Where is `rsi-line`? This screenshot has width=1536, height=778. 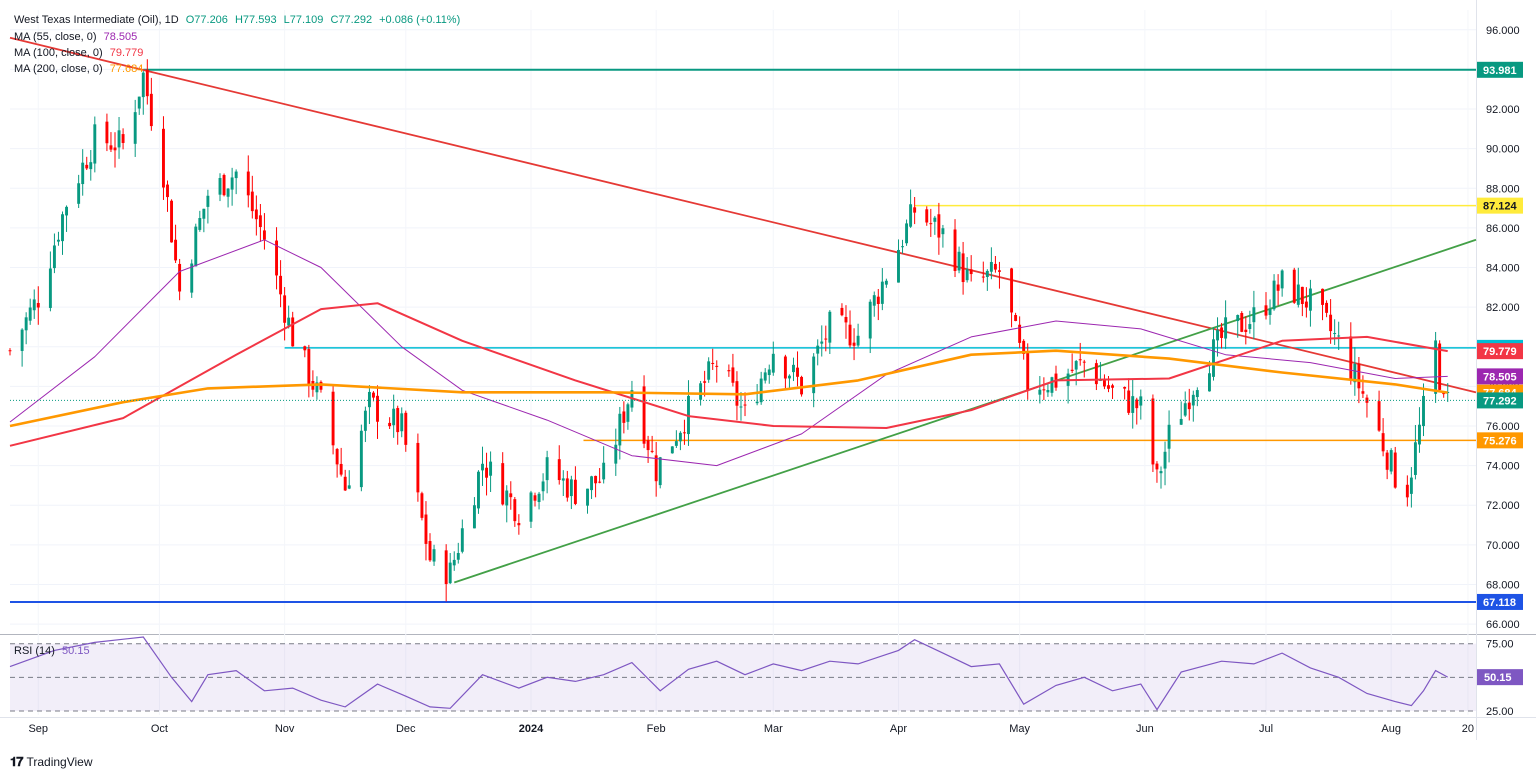 rsi-line is located at coordinates (728, 673).